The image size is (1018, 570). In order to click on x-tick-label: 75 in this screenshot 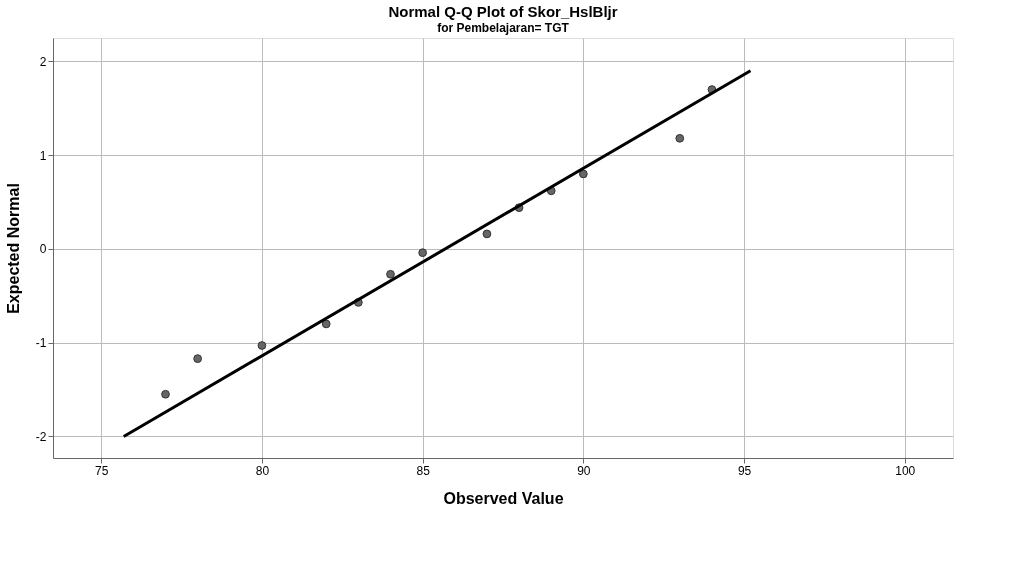, I will do `click(102, 470)`.